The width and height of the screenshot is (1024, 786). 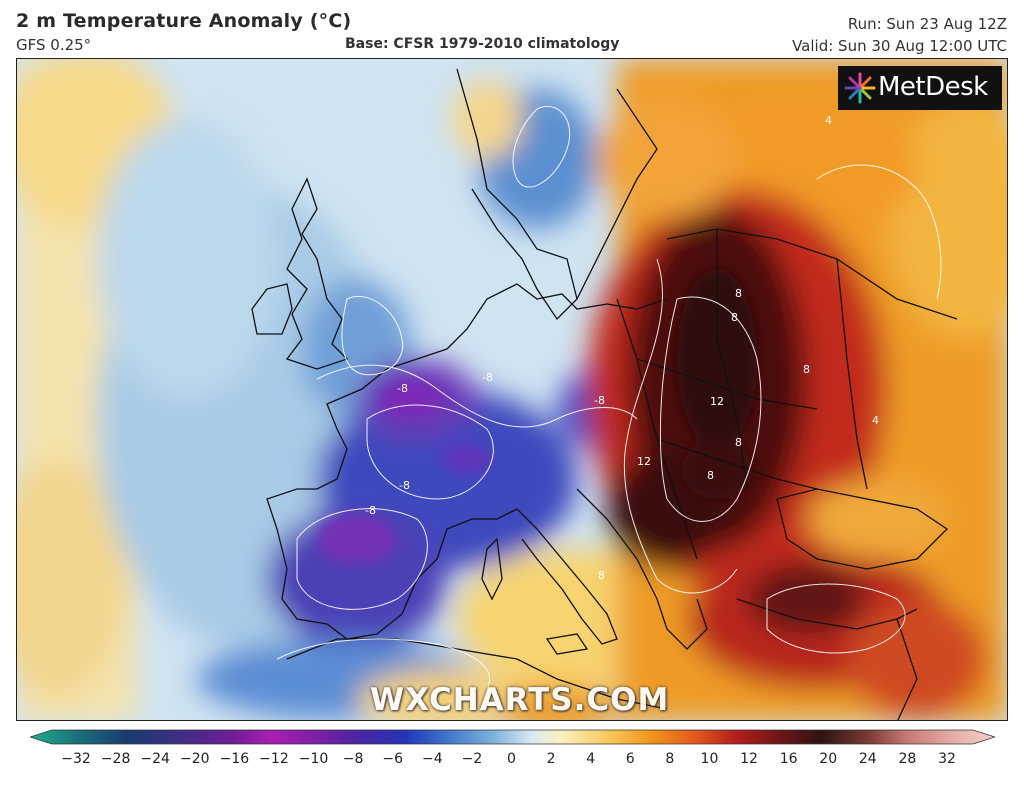 I want to click on colorbar-tick-label: −28, so click(x=115, y=759).